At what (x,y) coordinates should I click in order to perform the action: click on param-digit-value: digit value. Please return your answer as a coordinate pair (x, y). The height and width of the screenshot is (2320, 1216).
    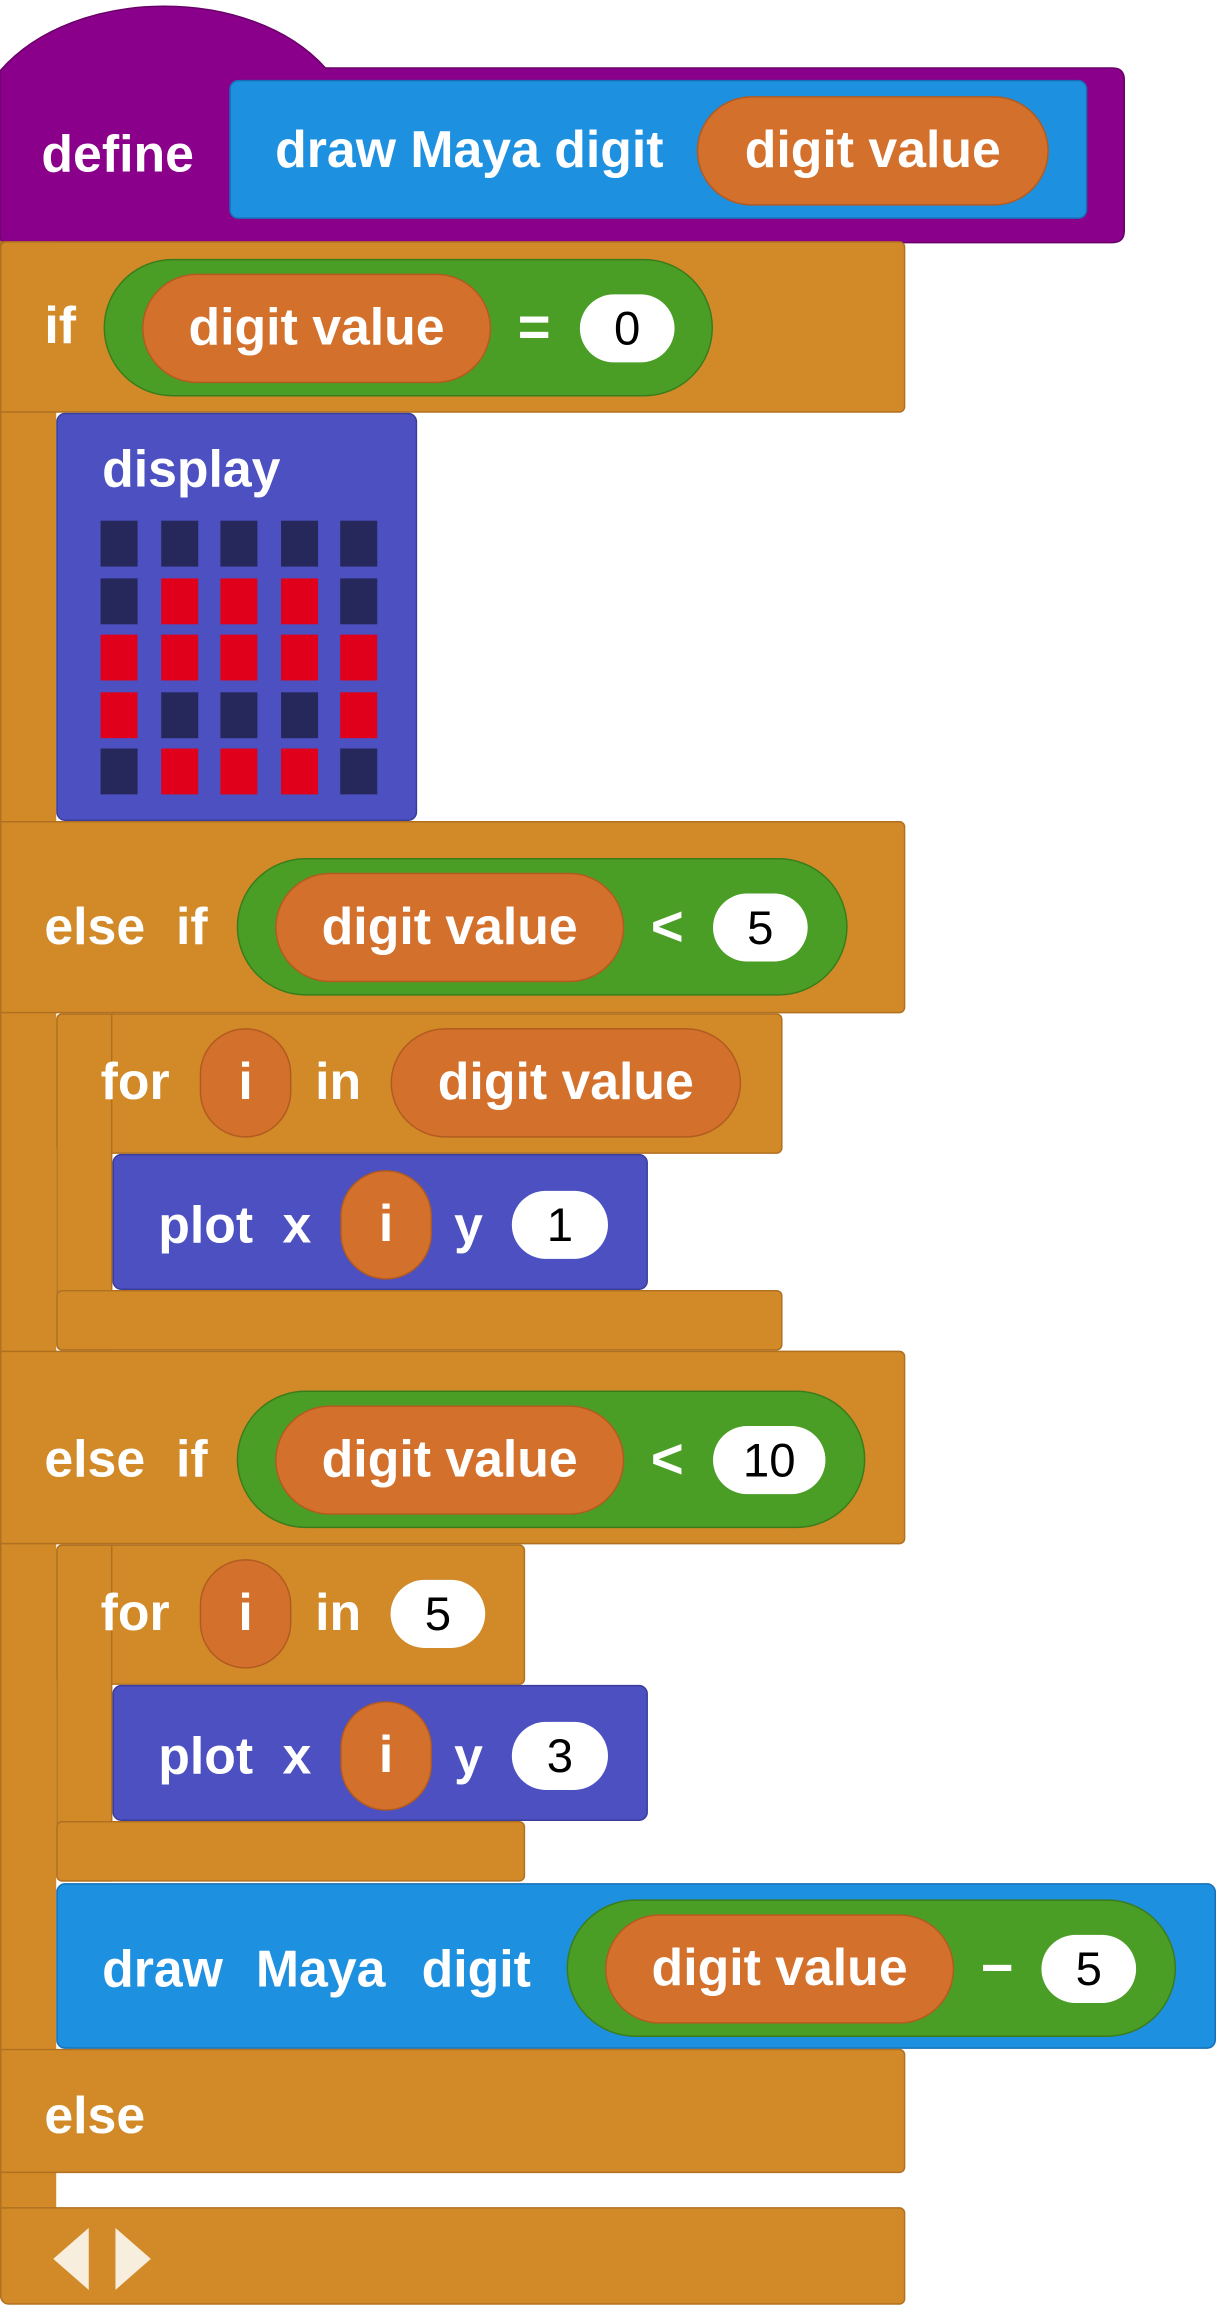
    Looking at the image, I should click on (872, 151).